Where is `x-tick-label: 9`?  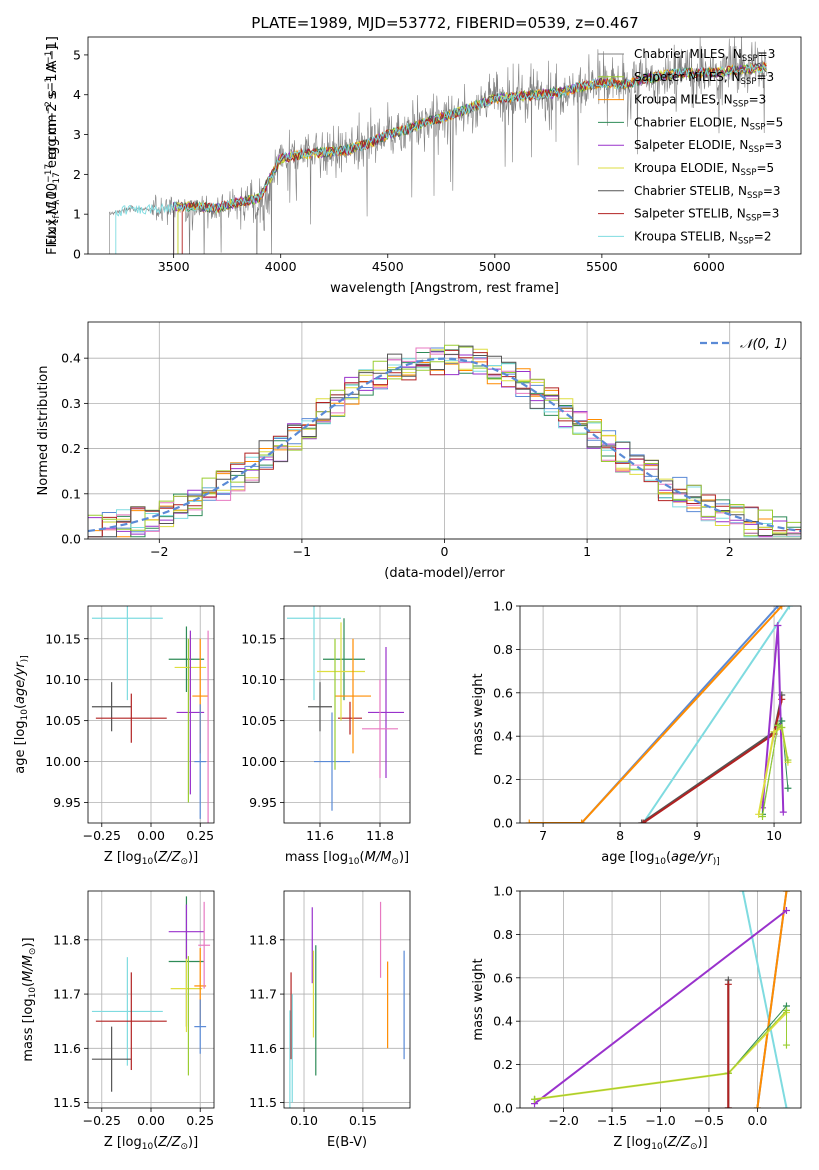 x-tick-label: 9 is located at coordinates (697, 835).